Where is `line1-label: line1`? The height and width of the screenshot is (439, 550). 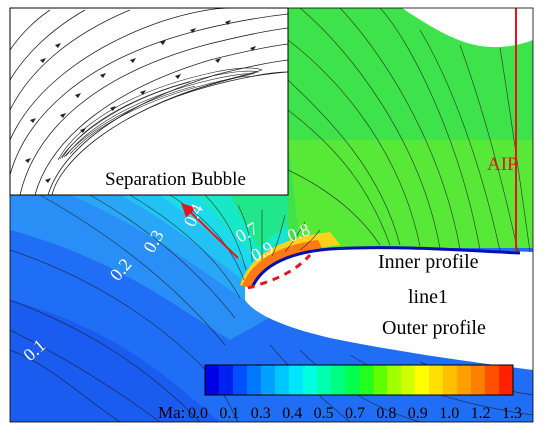
line1-label: line1 is located at coordinates (428, 297).